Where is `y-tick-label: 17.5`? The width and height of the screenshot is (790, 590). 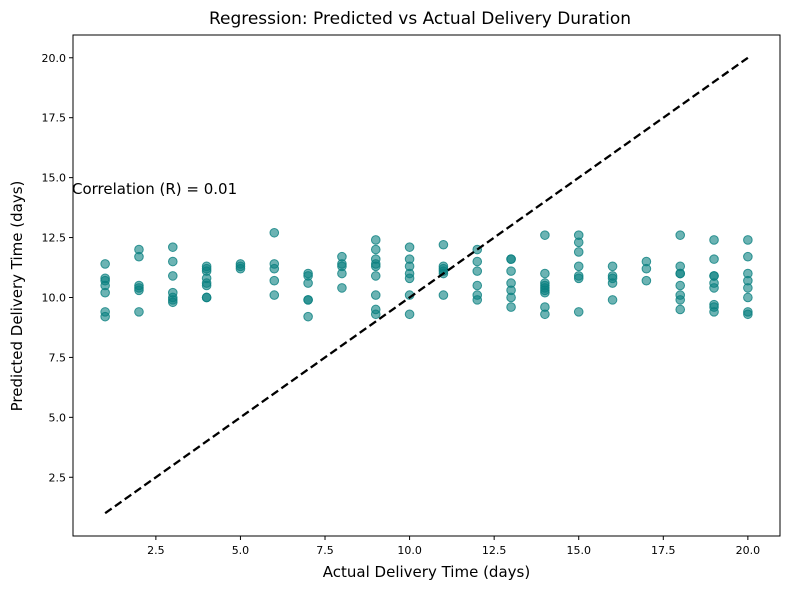 y-tick-label: 17.5 is located at coordinates (54, 118).